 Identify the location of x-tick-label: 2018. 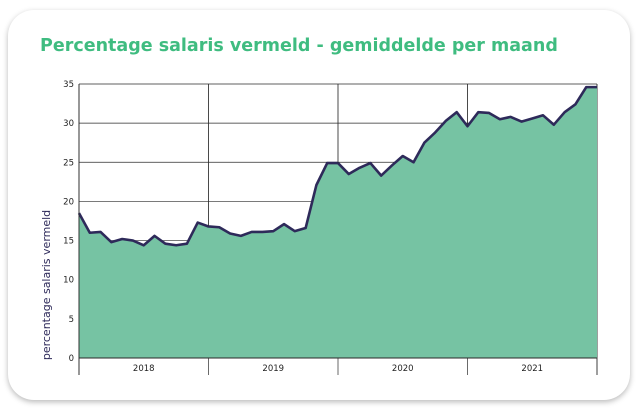
(144, 369).